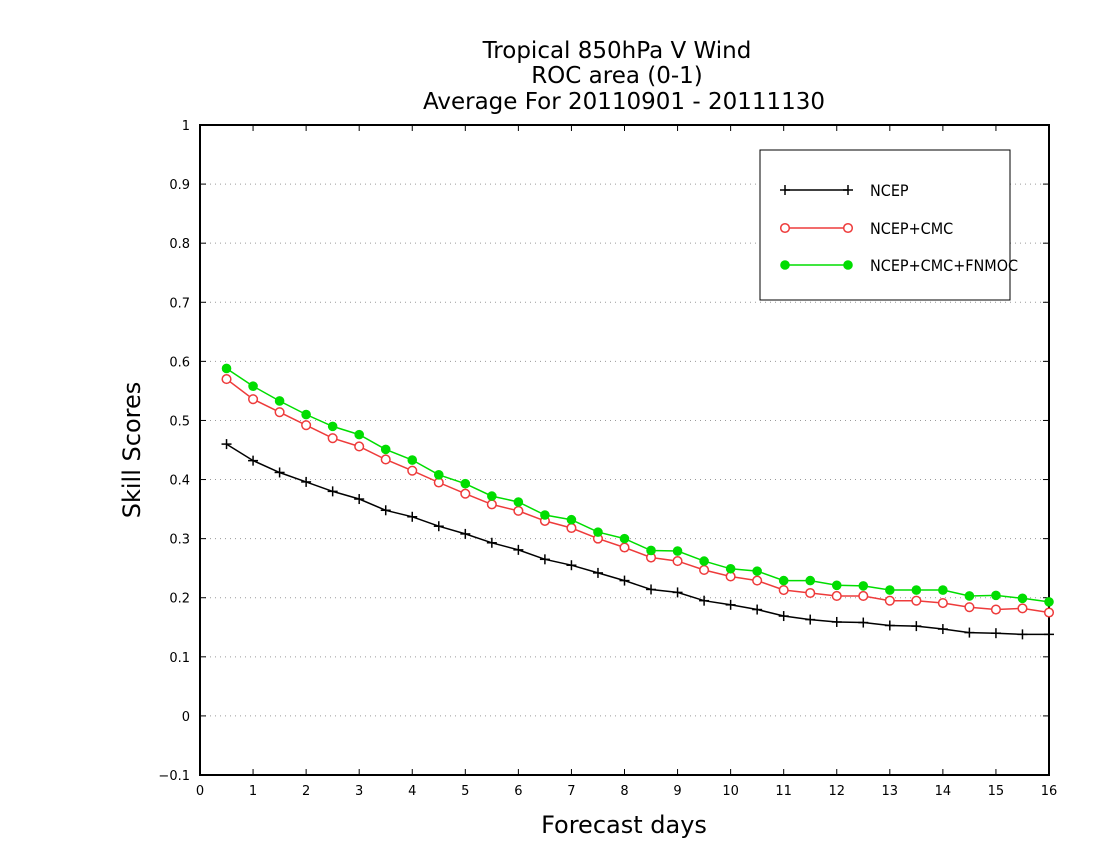  What do you see at coordinates (179, 303) in the screenshot?
I see `y-tick-label: 0.7` at bounding box center [179, 303].